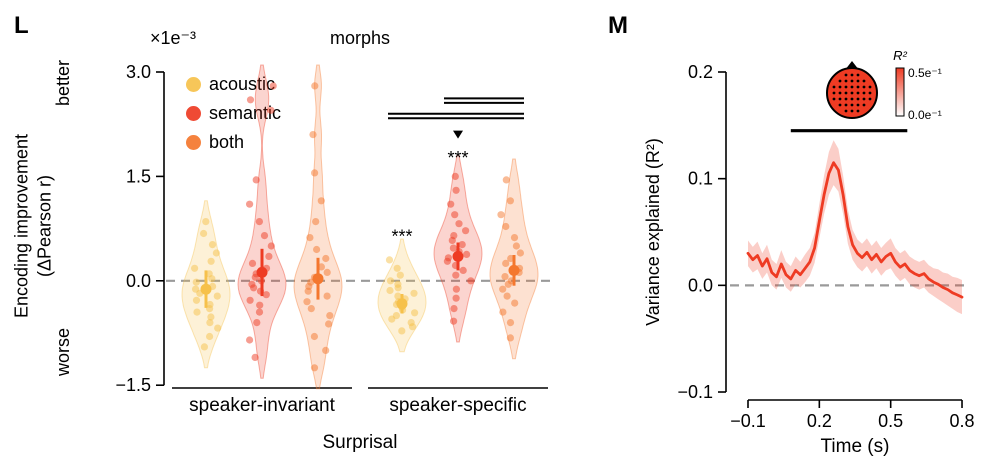 Image resolution: width=1000 pixels, height=473 pixels. I want to click on violin-semantic-speaker-specific, so click(458, 249).